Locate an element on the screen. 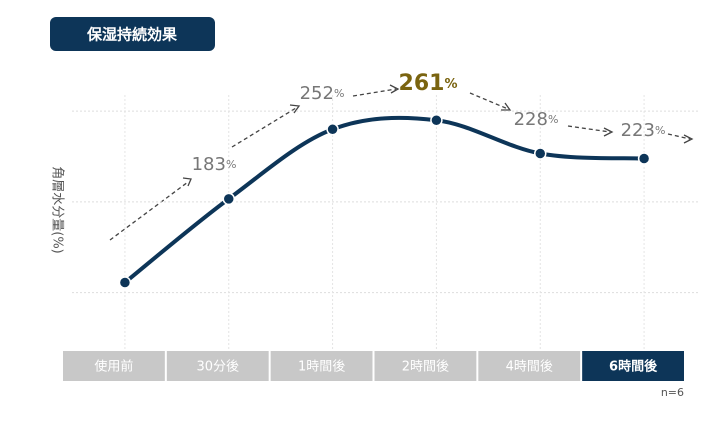 The width and height of the screenshot is (728, 421). chart-title: 保湿持続効果 is located at coordinates (132, 35).